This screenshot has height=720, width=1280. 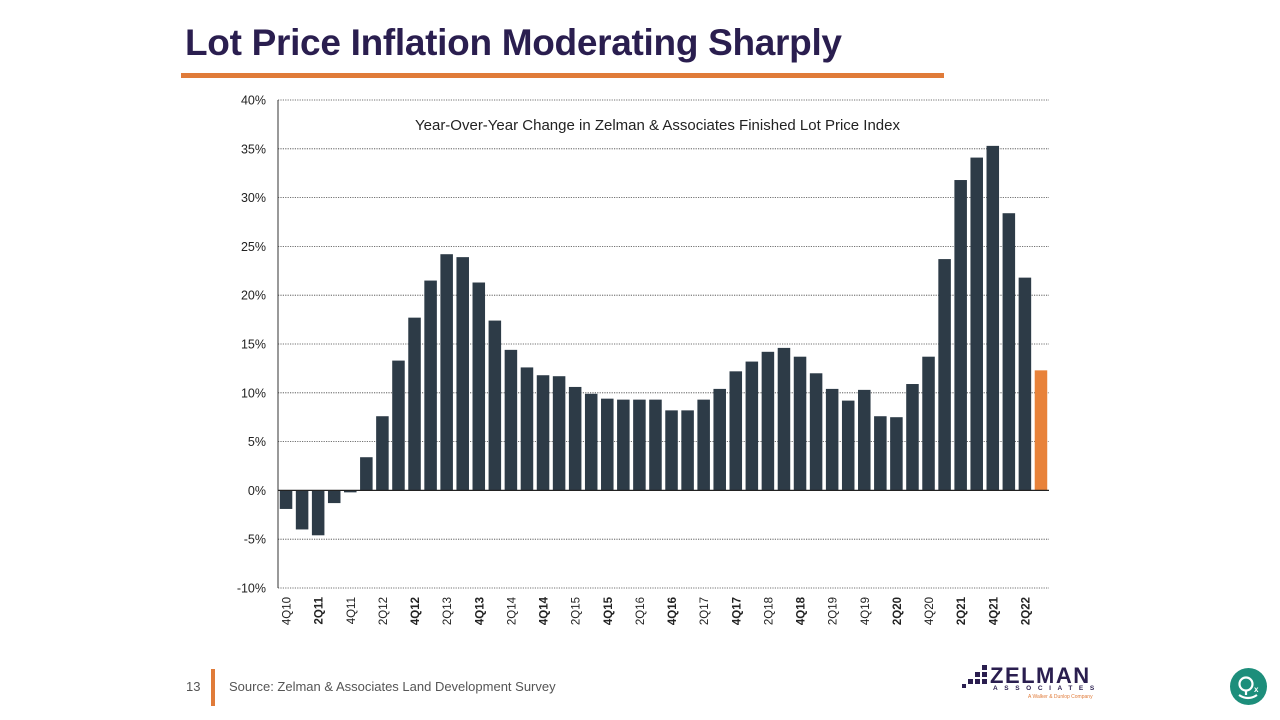 I want to click on x-tick-label: 2Q18, so click(x=769, y=611).